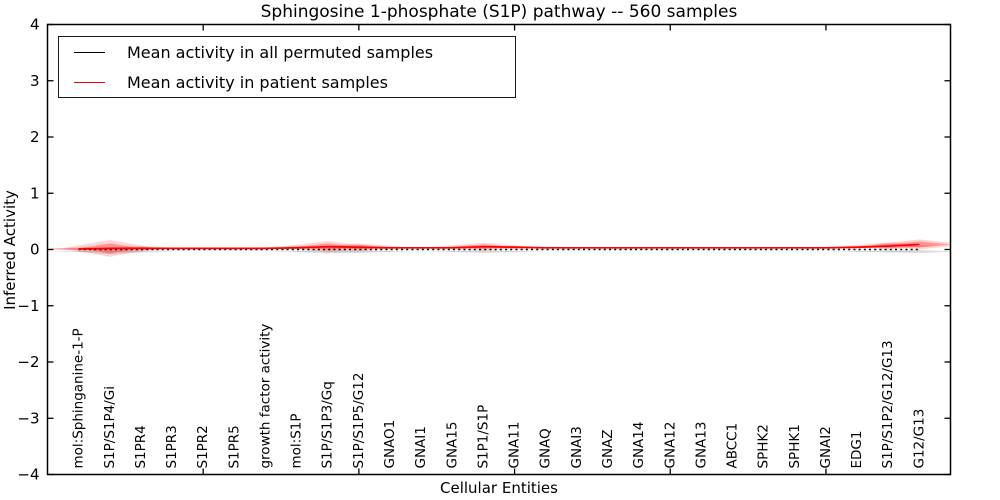  Describe the element at coordinates (857, 450) in the screenshot. I see `x-category-label: EDG1` at that location.